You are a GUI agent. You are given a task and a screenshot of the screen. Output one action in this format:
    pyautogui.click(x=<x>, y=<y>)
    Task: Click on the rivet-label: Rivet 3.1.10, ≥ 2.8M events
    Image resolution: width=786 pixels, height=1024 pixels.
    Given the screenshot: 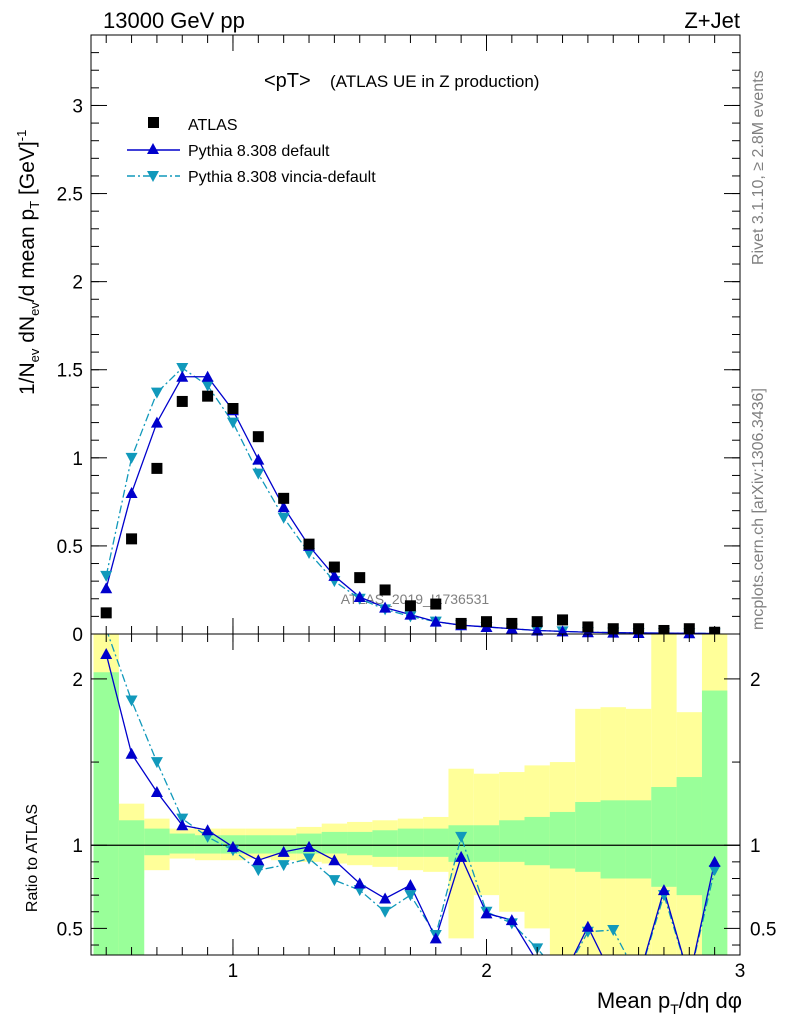 What is the action you would take?
    pyautogui.click(x=758, y=167)
    